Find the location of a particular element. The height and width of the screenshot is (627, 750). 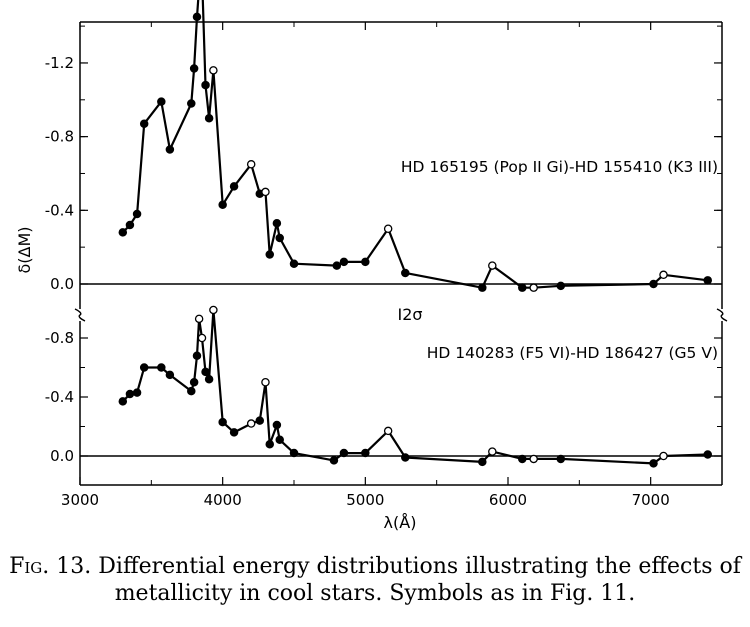

x-tick-label: 6000 is located at coordinates (508, 500).